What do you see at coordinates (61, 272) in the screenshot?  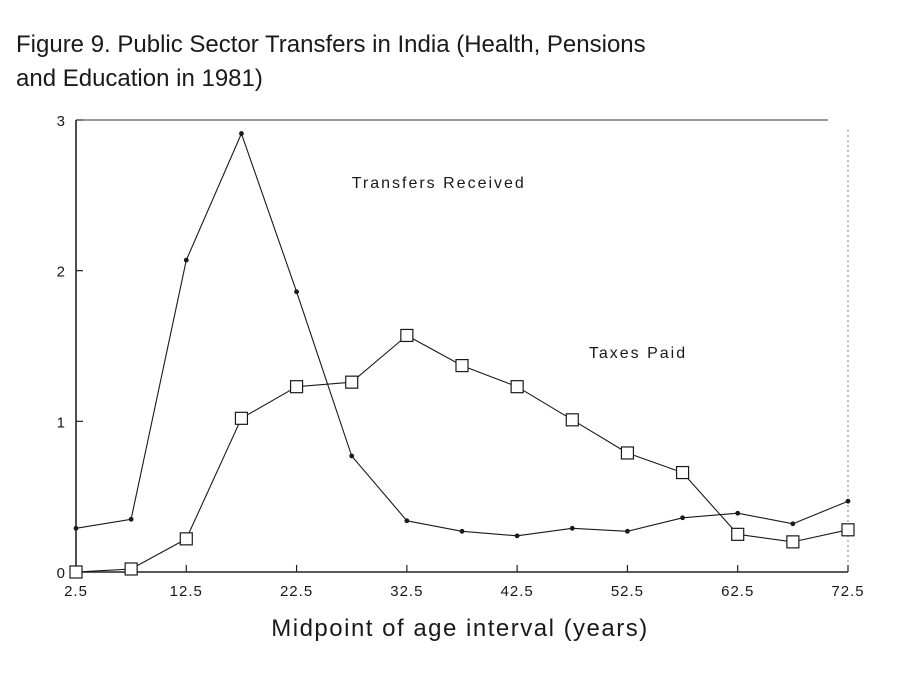 I see `y-tick-label: 2` at bounding box center [61, 272].